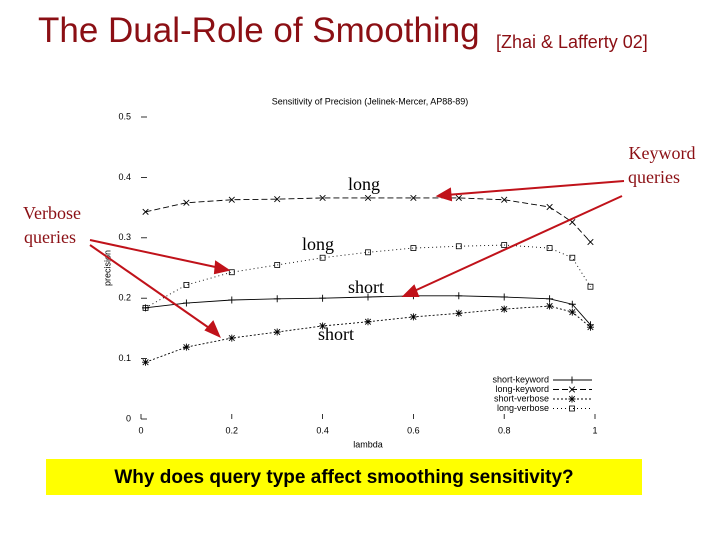  I want to click on y-tick-label: 0.4, so click(124, 177).